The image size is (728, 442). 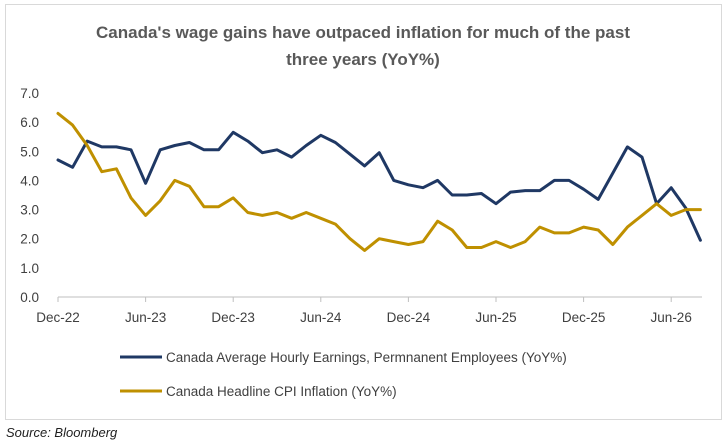 I want to click on y-tick-label: 1.0, so click(x=29, y=268).